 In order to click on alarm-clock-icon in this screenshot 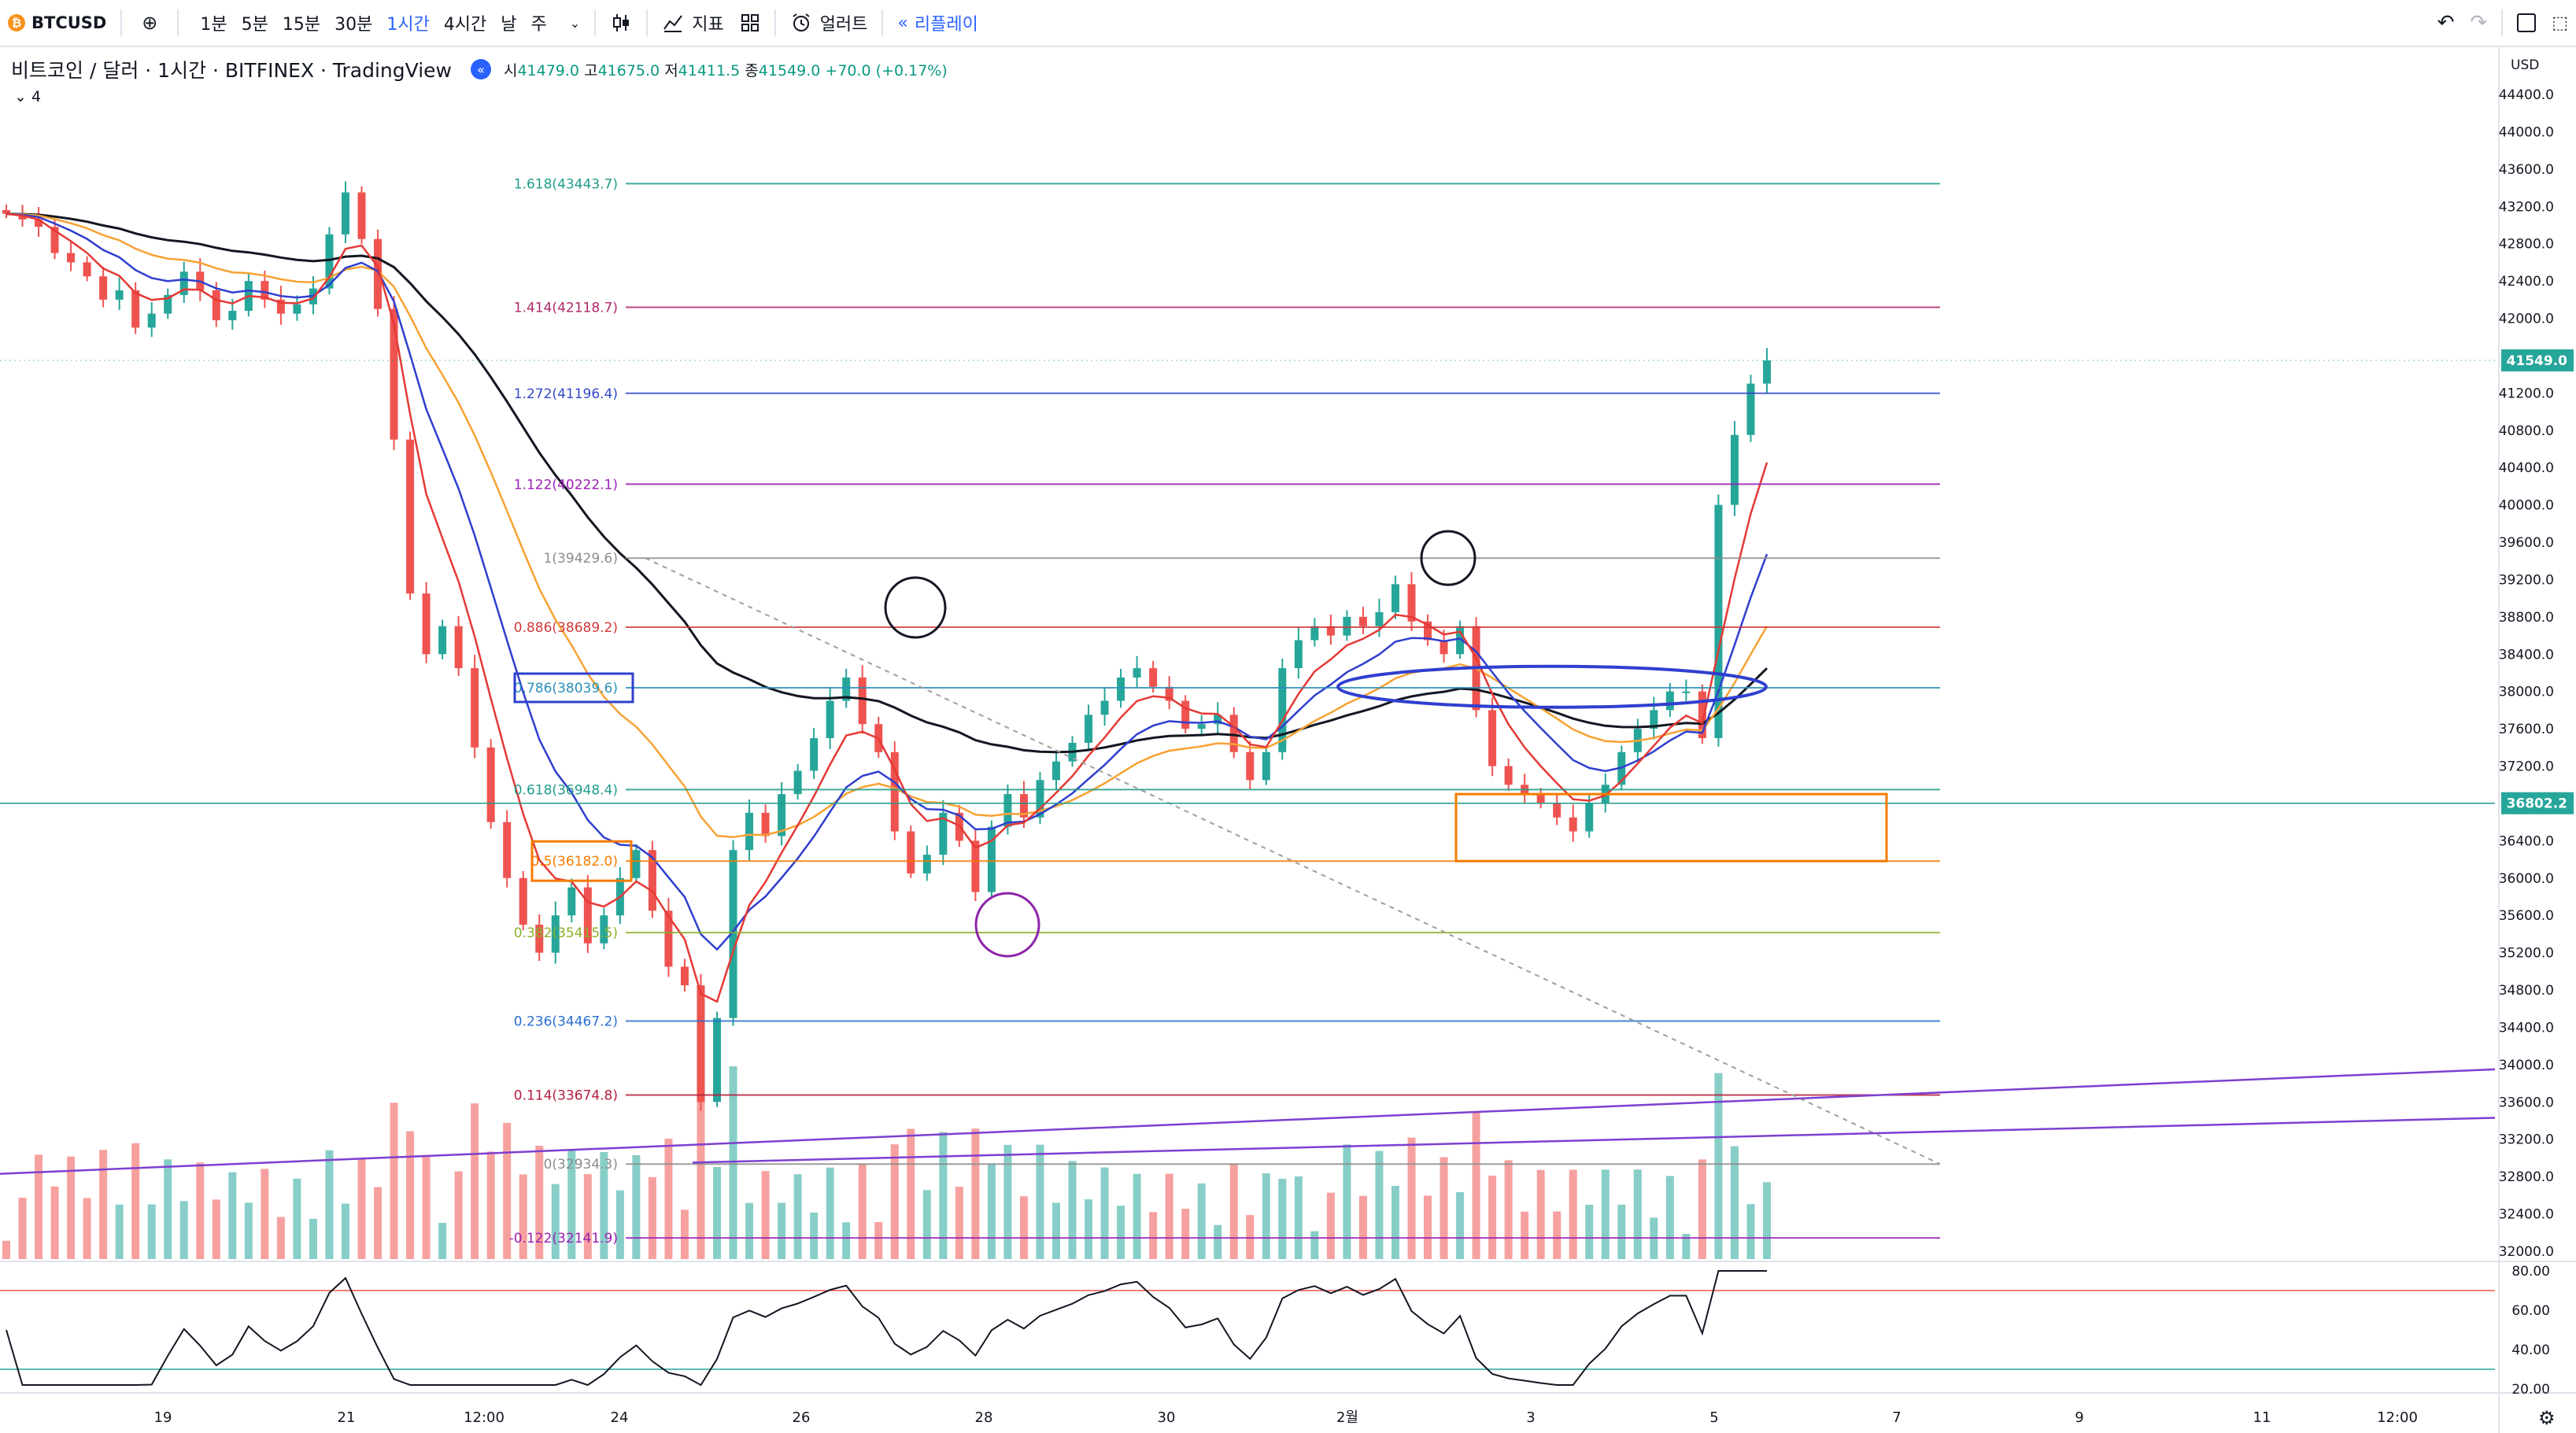, I will do `click(801, 22)`.